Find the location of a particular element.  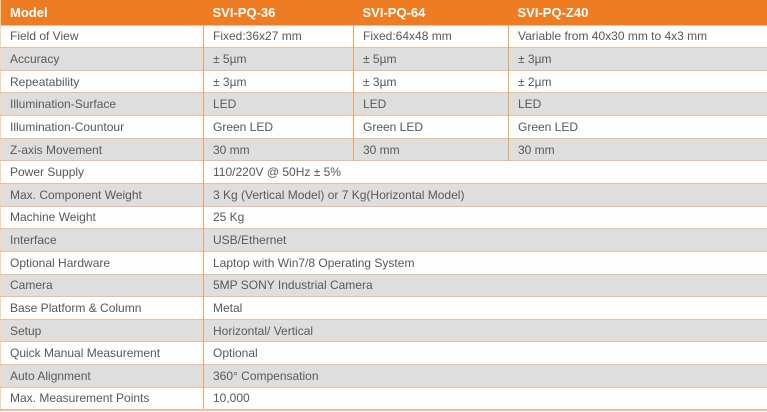

row-value: 5MP SONY Industrial Camera is located at coordinates (485, 285).